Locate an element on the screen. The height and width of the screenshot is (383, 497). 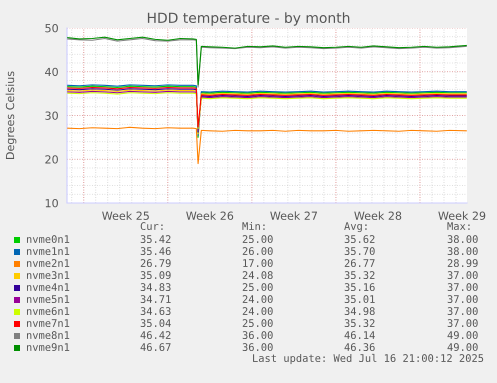
x-tick-label: Week 25 is located at coordinates (125, 215).